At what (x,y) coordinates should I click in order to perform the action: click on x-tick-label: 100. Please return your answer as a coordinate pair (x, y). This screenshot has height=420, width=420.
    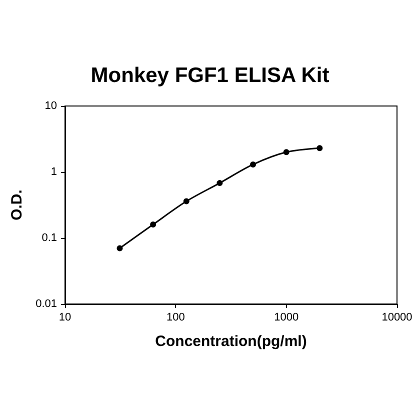
    Looking at the image, I should click on (175, 318).